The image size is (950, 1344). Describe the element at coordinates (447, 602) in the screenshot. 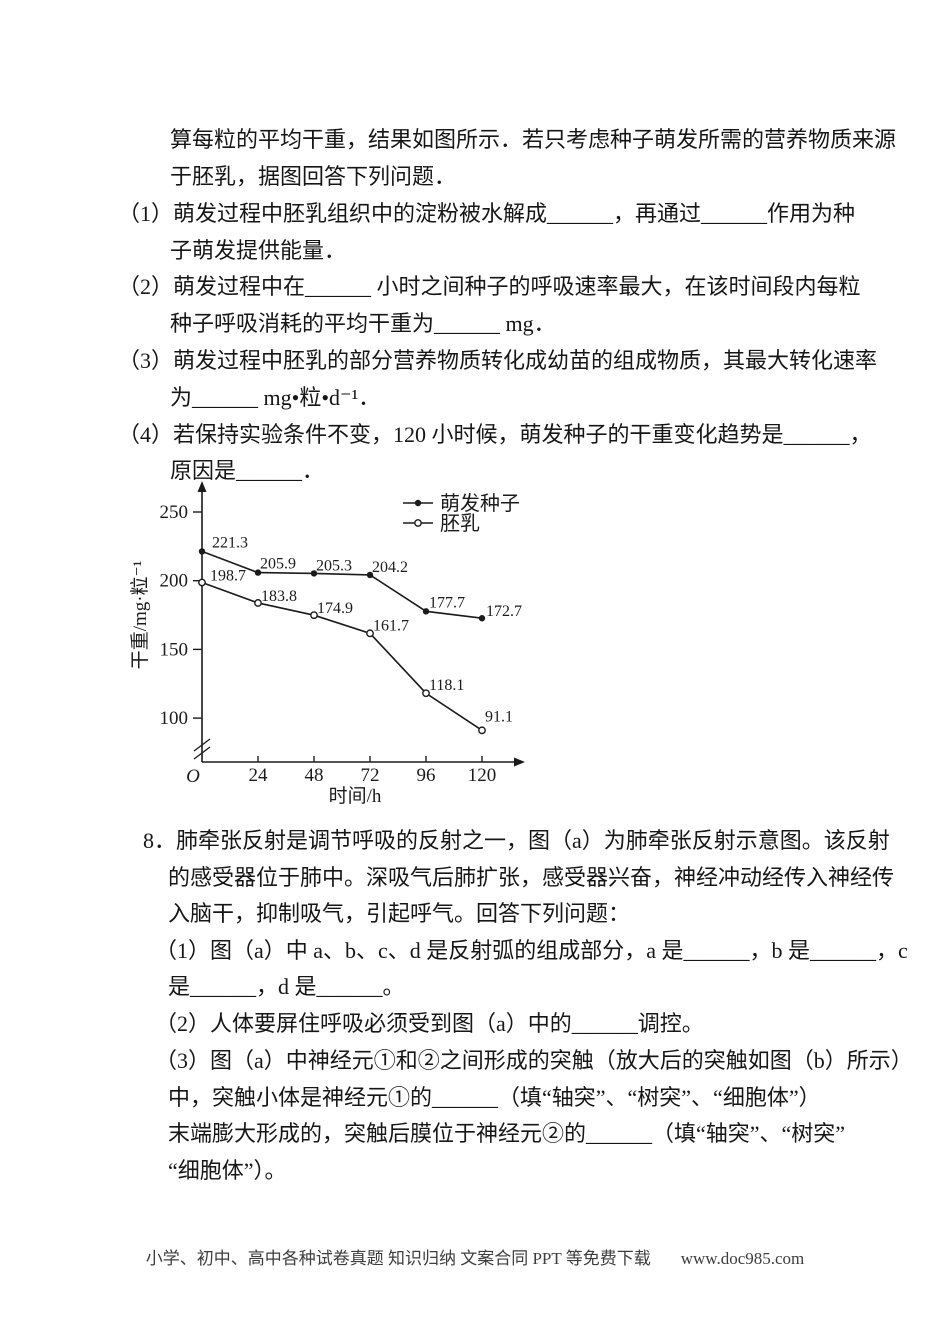

I see `point-label: 177.7` at that location.